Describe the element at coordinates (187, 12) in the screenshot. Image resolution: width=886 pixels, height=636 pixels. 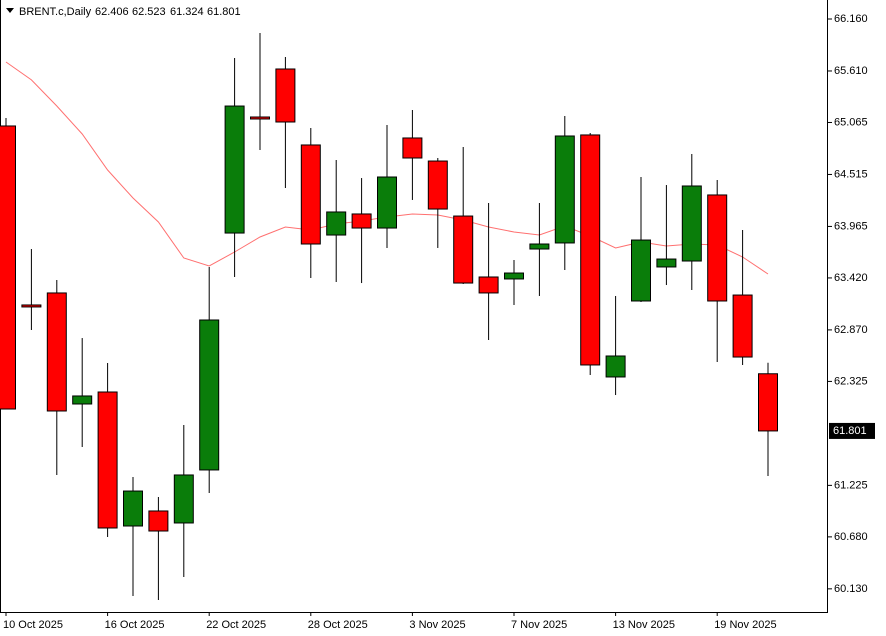
I see `header-low: 61.324` at that location.